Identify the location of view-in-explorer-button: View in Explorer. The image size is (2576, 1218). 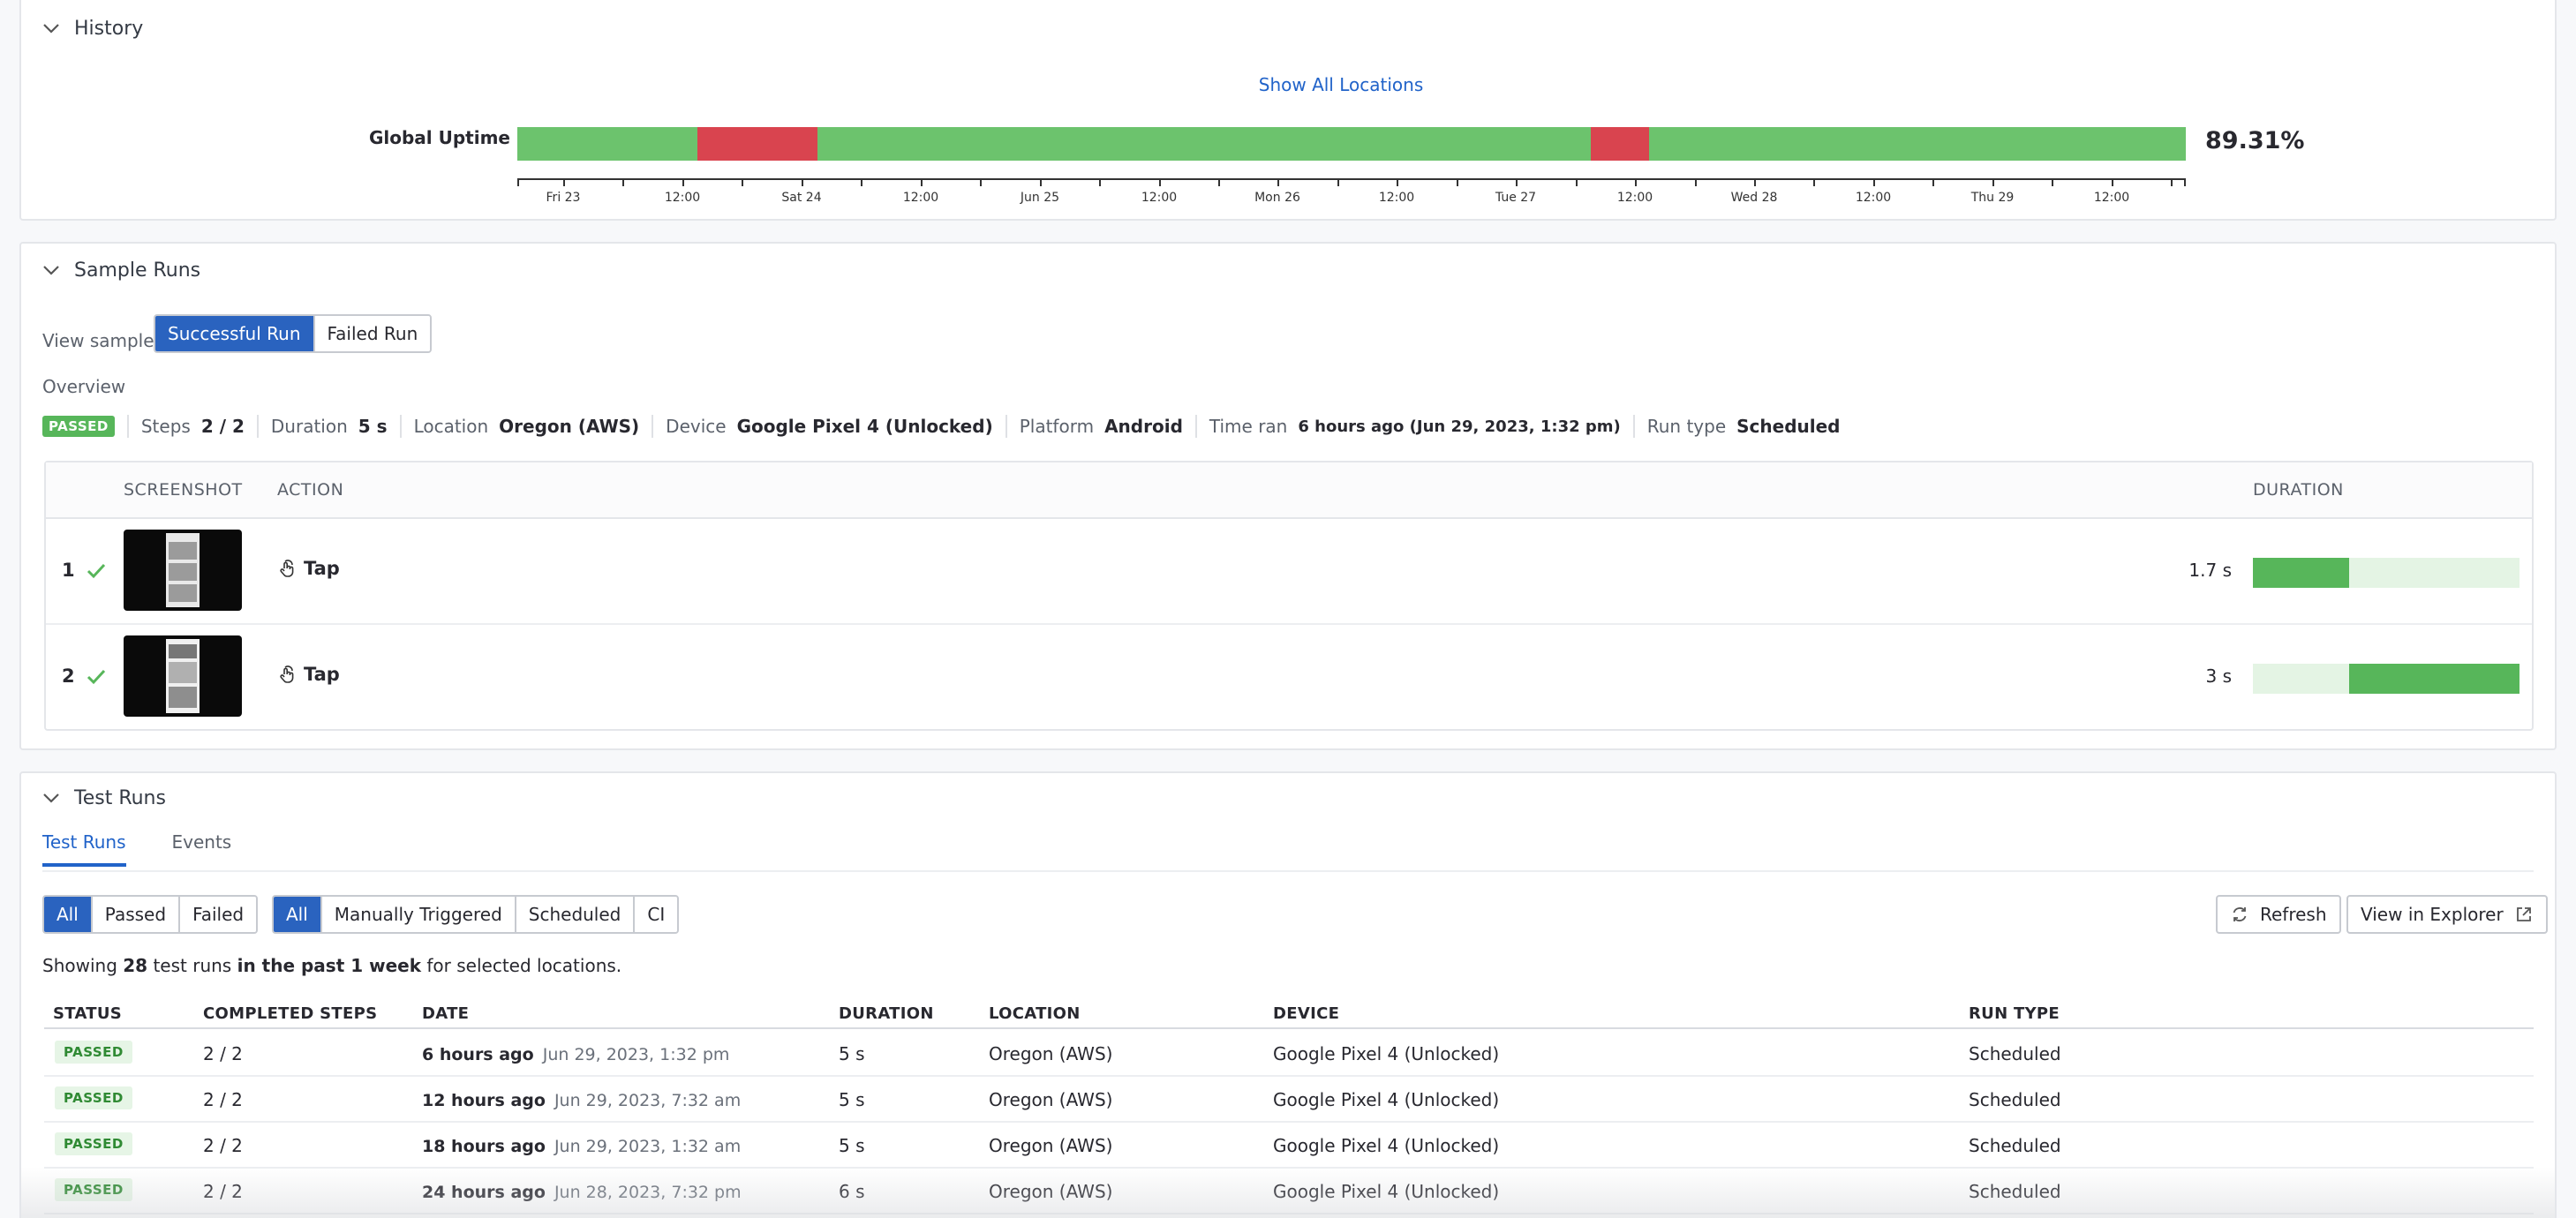
(2447, 914).